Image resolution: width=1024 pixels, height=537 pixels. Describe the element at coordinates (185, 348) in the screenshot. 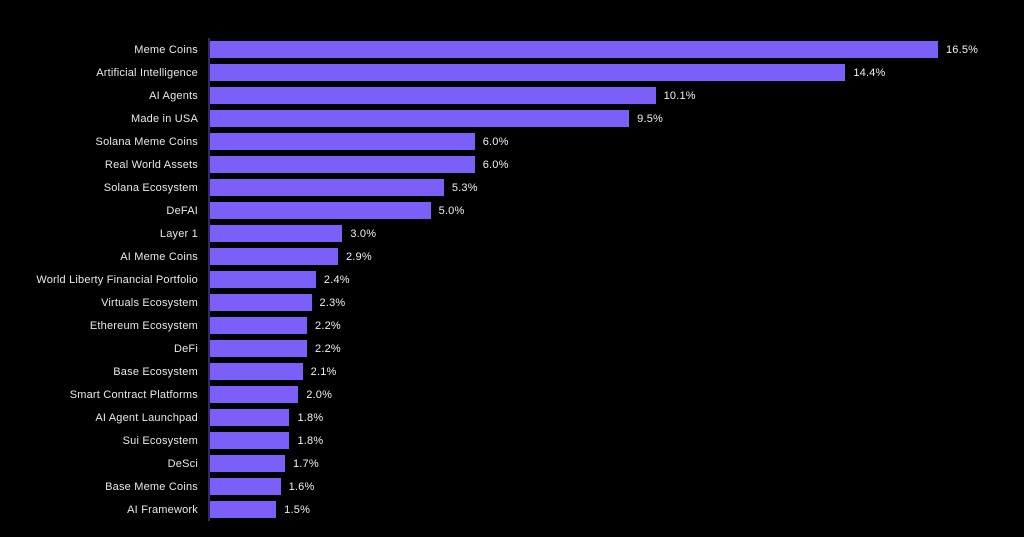

I see `category-label: DeFi` at that location.